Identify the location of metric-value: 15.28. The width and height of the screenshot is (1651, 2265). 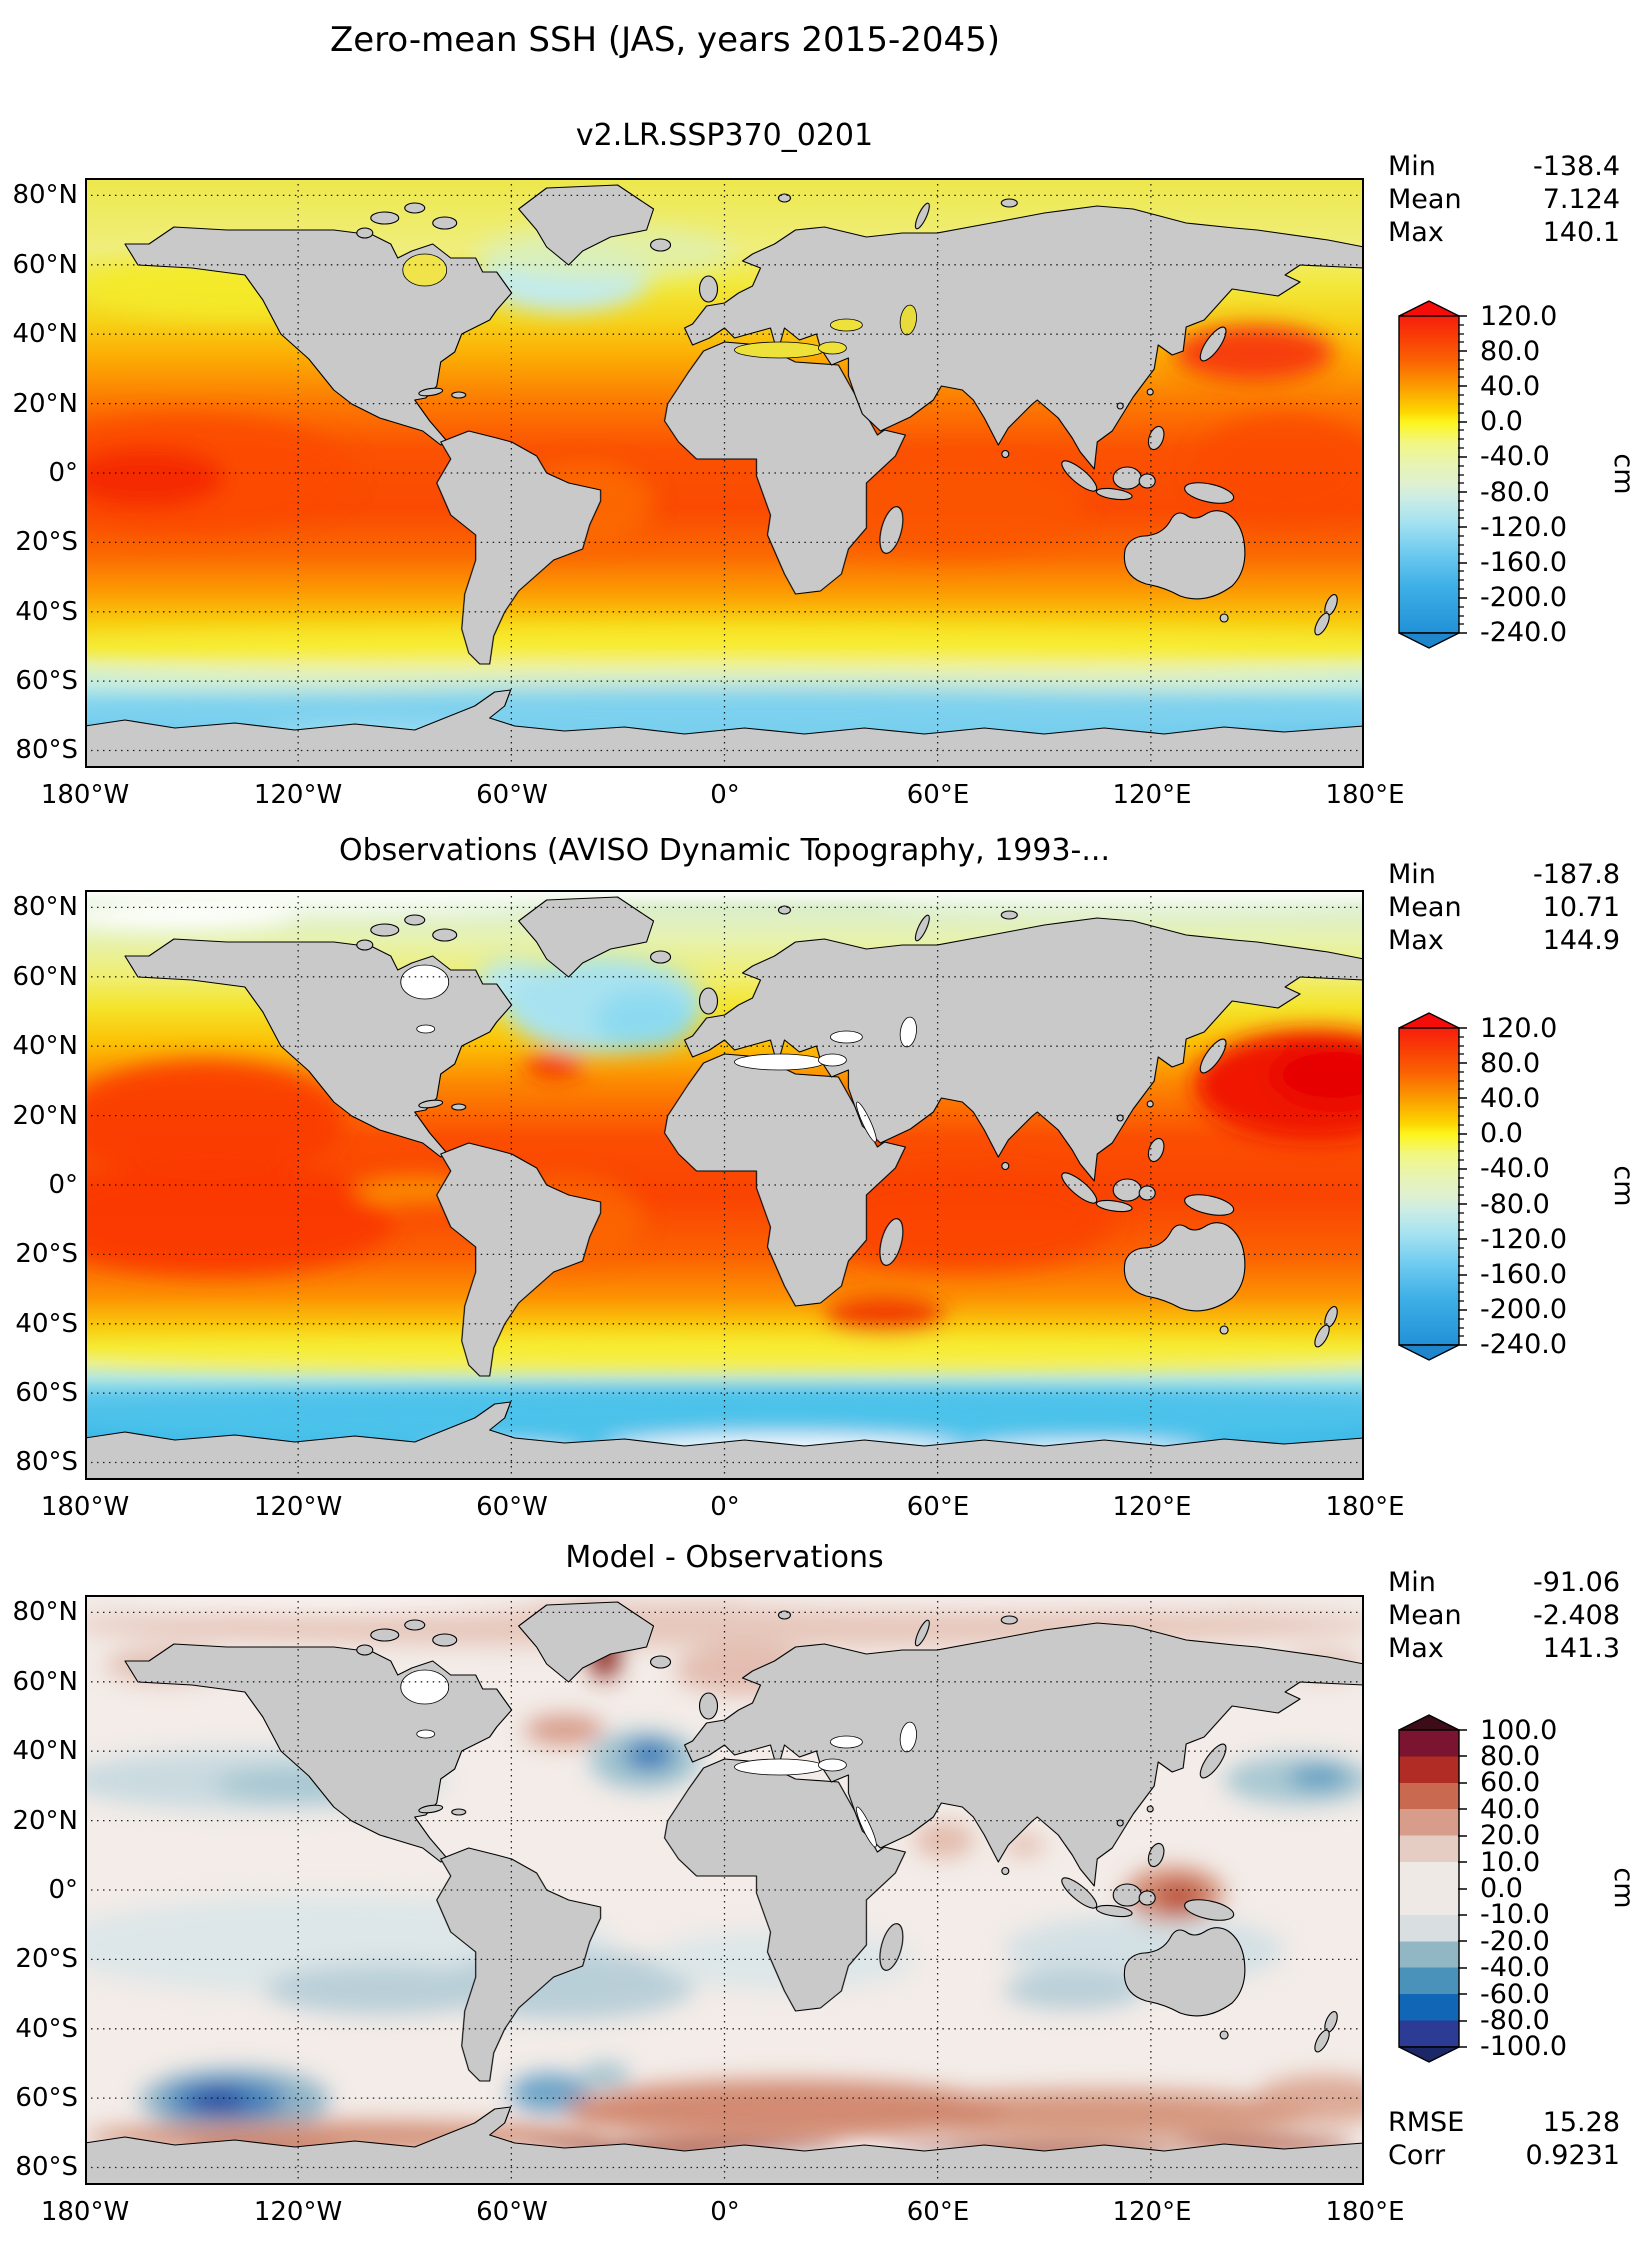
(1581, 2122).